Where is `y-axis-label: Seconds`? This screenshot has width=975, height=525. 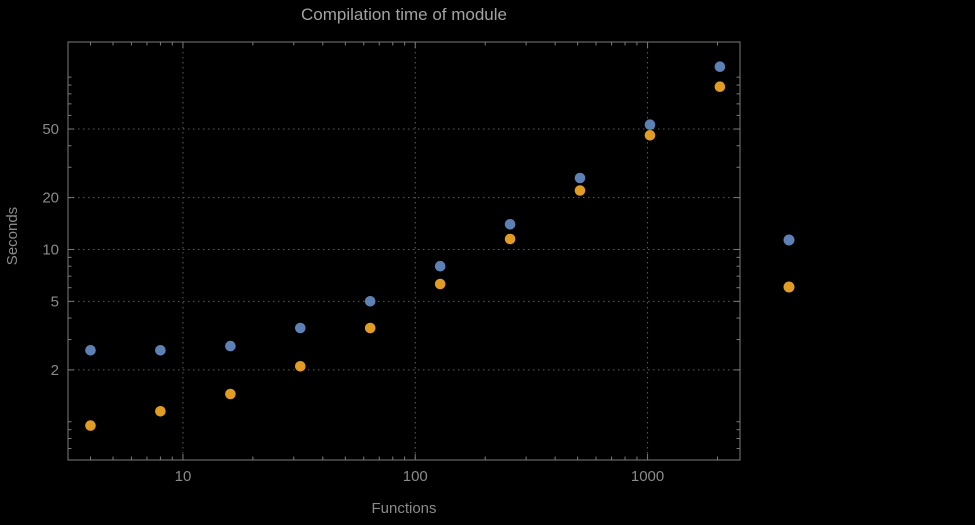 y-axis-label: Seconds is located at coordinates (12, 236).